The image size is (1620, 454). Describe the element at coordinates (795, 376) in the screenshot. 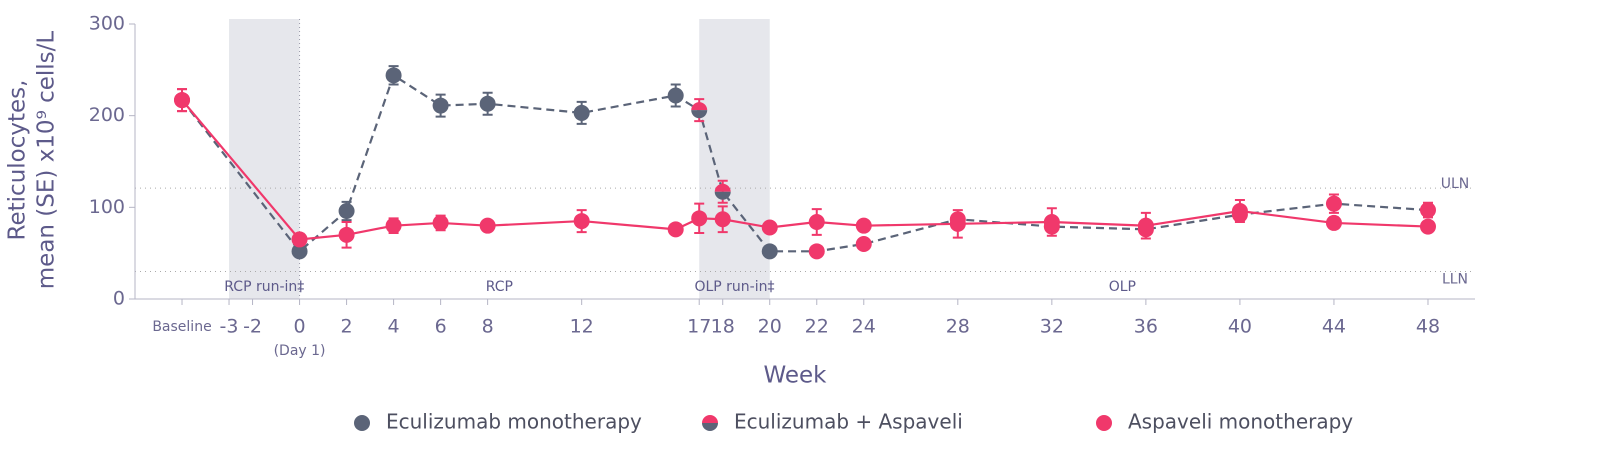

I see `x-axis-label: Week` at that location.